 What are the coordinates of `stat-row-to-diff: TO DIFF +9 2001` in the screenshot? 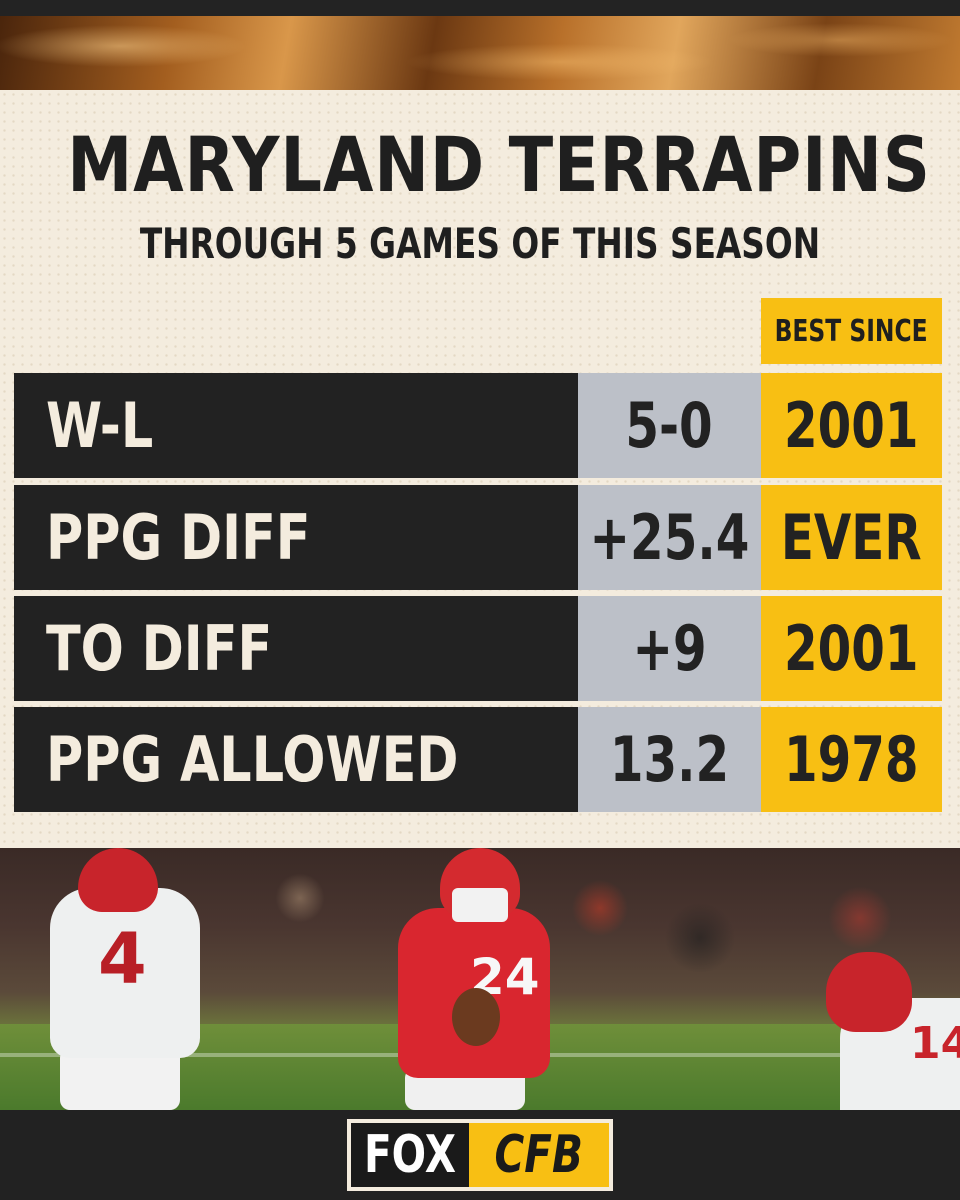 It's located at (478, 648).